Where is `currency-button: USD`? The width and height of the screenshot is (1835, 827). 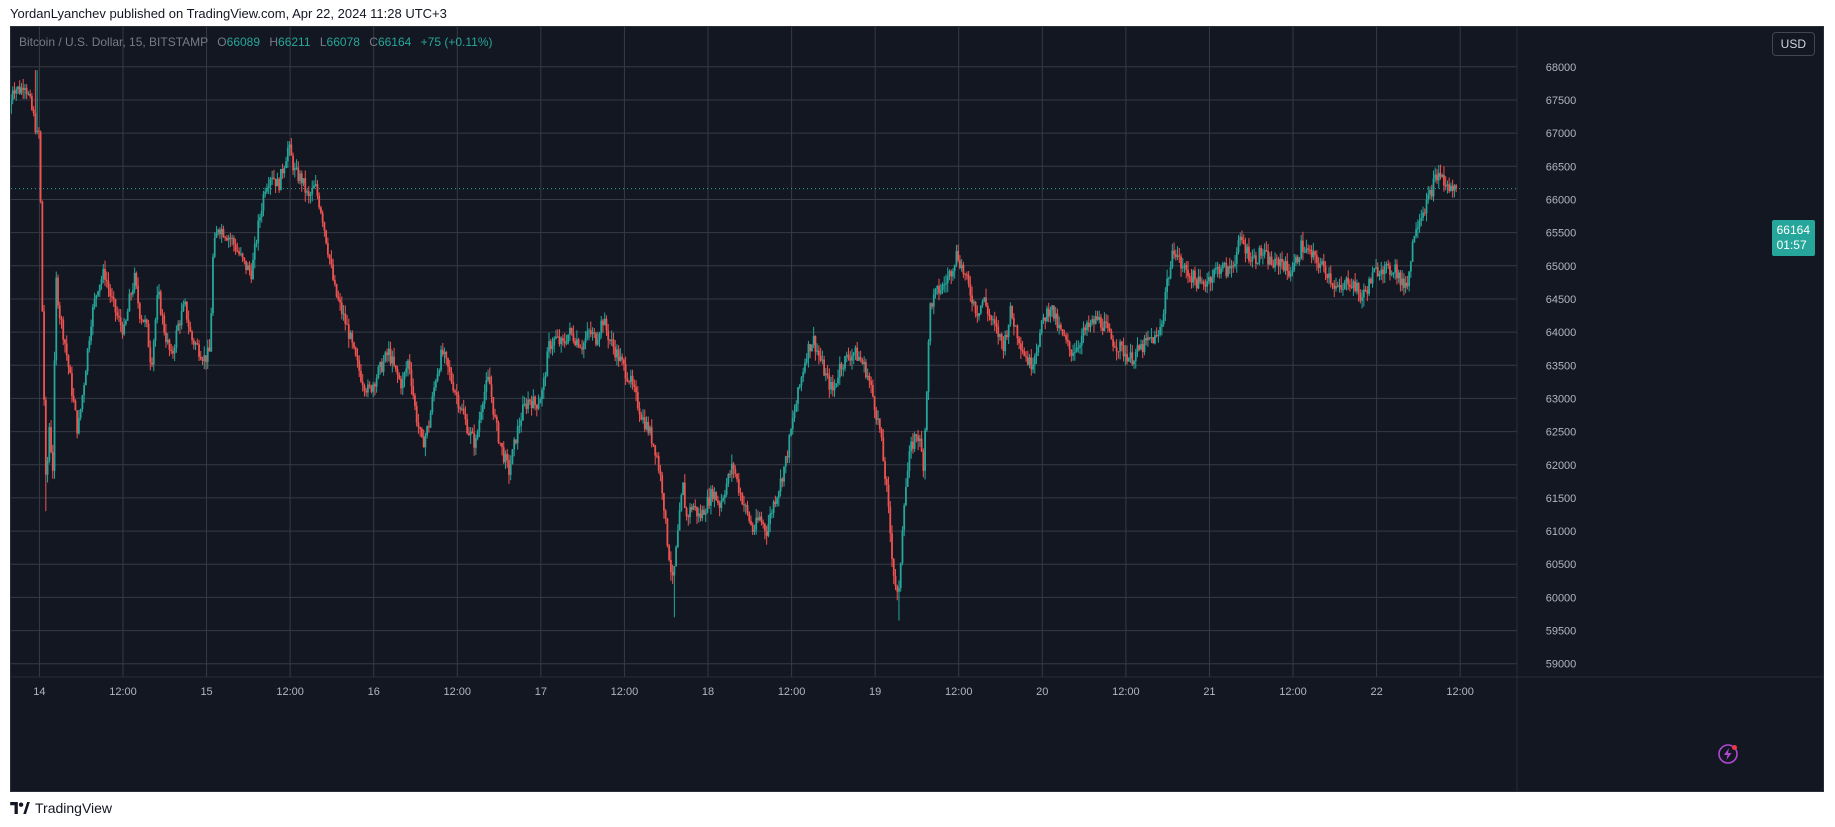 currency-button: USD is located at coordinates (1793, 44).